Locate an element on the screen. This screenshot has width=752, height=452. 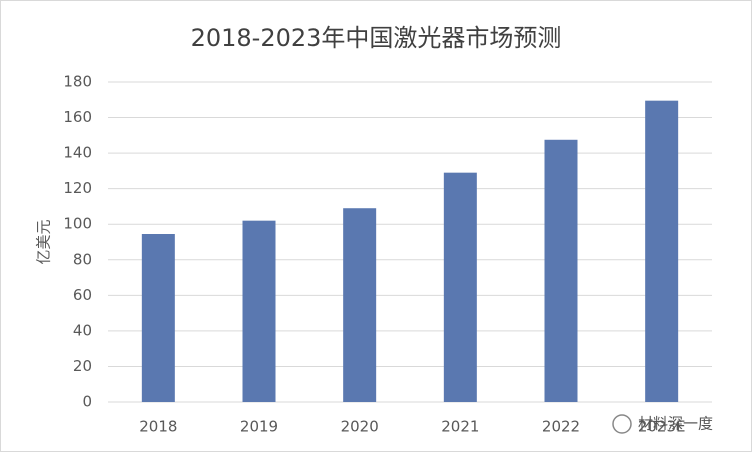
x-tick-label: 2022 is located at coordinates (561, 427).